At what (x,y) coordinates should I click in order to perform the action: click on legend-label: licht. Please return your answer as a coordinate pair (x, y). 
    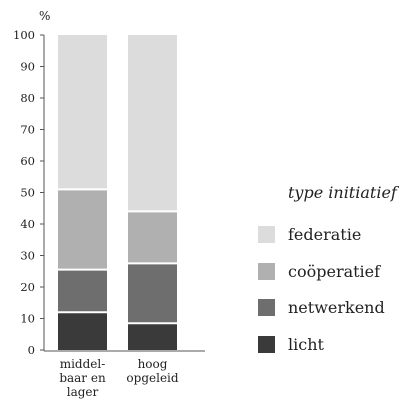
    Looking at the image, I should click on (306, 344).